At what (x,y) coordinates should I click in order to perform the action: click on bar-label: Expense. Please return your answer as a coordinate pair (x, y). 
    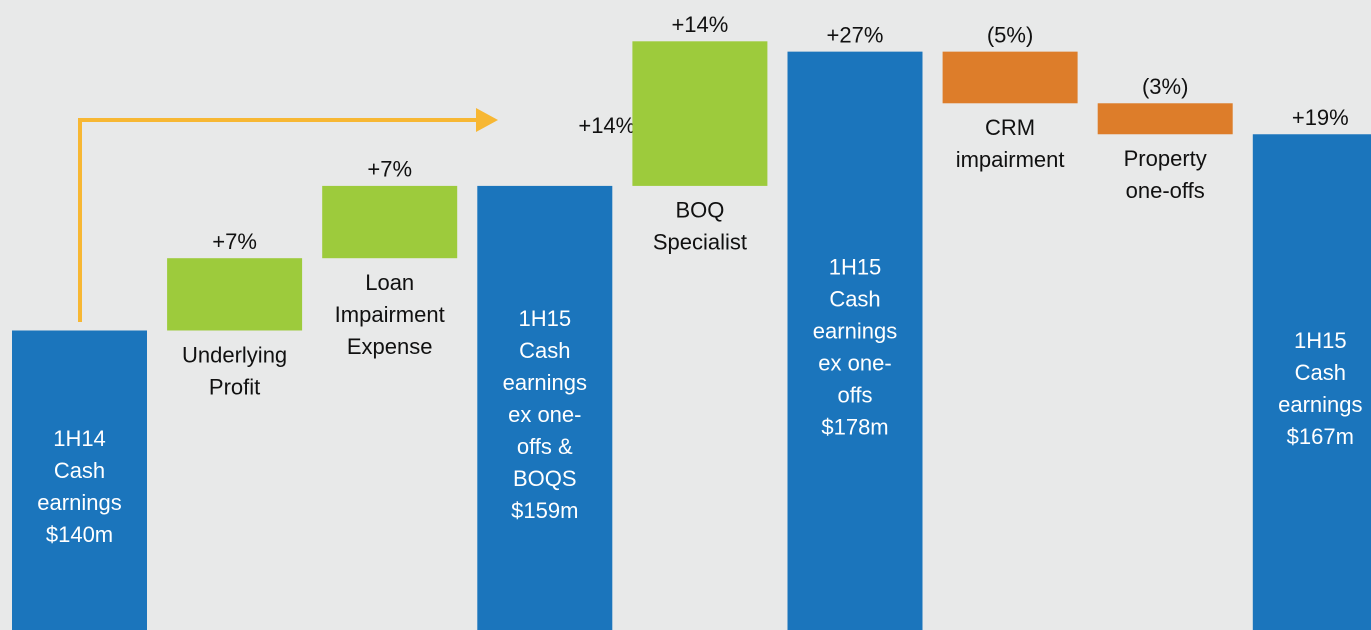
    Looking at the image, I should click on (390, 346).